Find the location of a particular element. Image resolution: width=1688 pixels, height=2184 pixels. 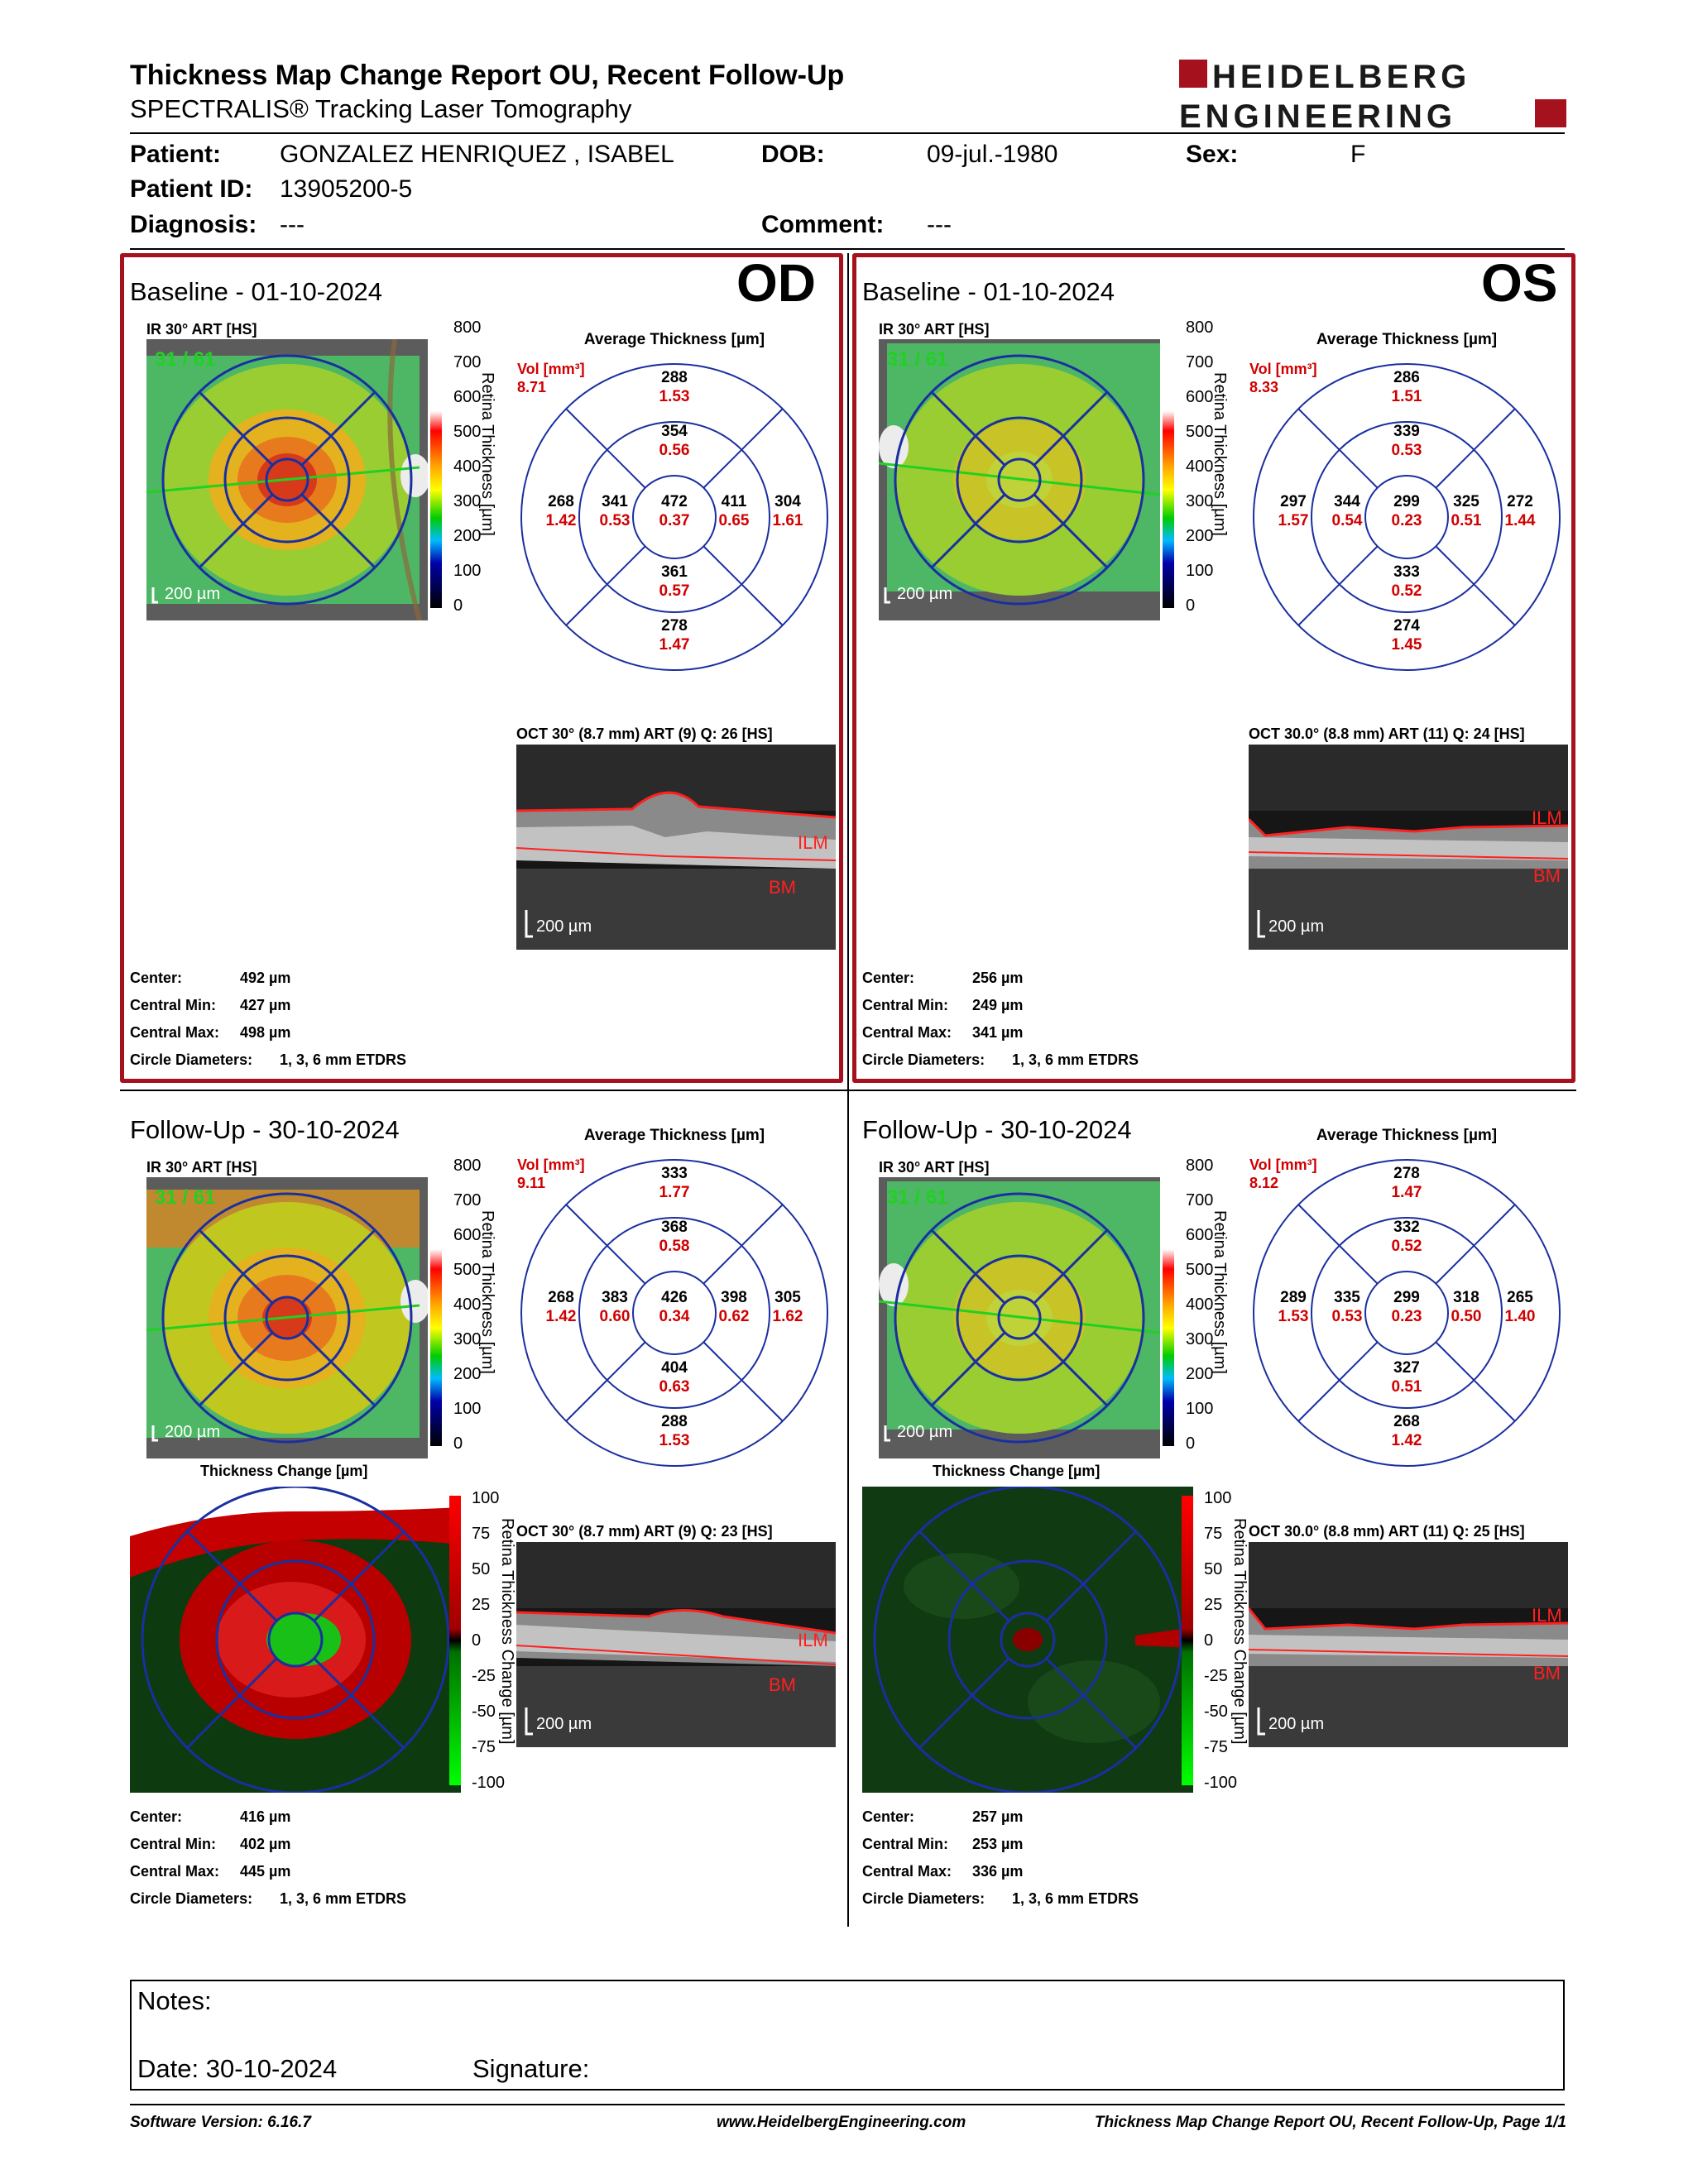

central-min-value: 402 µm is located at coordinates (265, 1844).